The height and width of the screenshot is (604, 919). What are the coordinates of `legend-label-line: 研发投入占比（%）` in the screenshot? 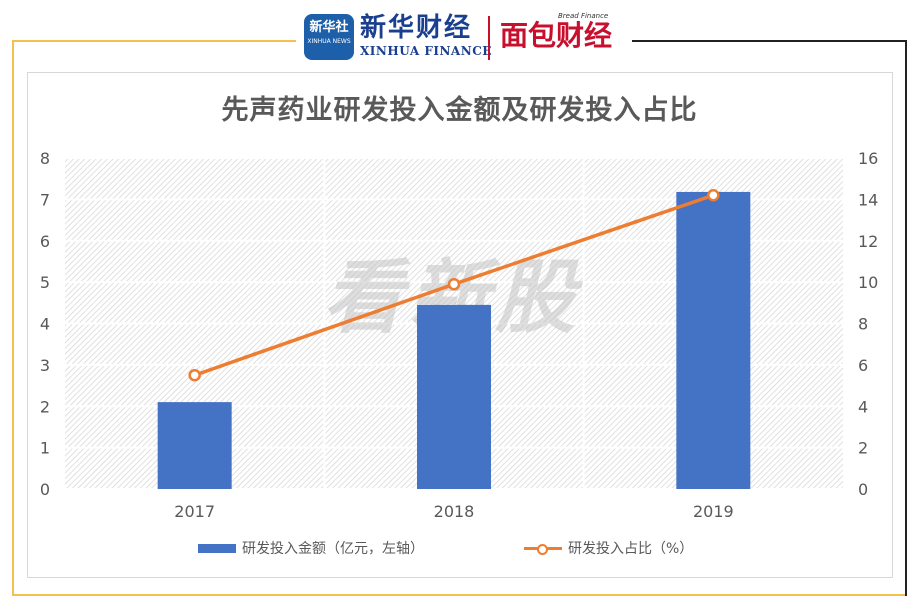 It's located at (631, 549).